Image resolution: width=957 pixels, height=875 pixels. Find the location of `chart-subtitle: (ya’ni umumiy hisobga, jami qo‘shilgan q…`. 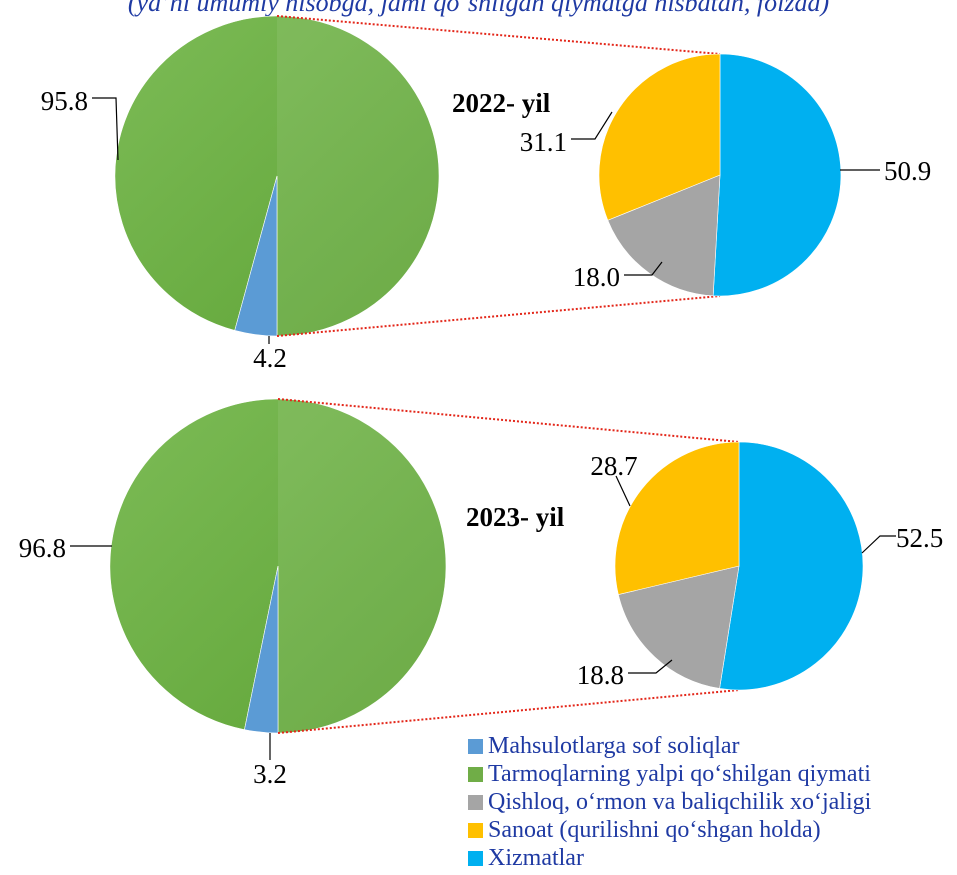

chart-subtitle: (ya’ni umumiy hisobga, jami qo‘shilgan q… is located at coordinates (478, 8).